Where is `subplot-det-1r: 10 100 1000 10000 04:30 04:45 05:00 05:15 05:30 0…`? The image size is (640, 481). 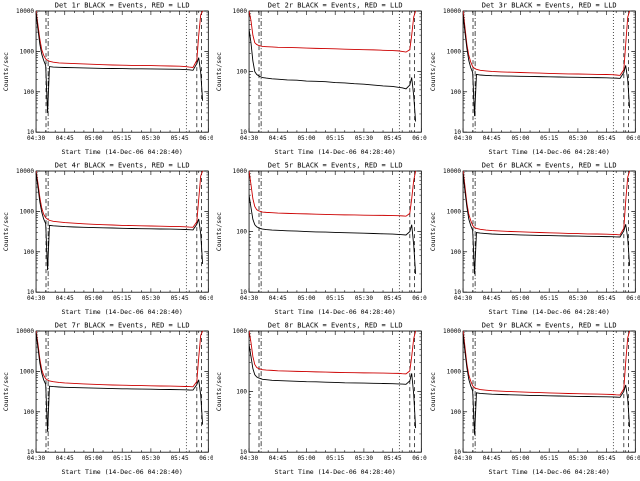 subplot-det-1r: 10 100 1000 10000 04:30 04:45 05:00 05:15 05:30 0… is located at coordinates (106, 80).